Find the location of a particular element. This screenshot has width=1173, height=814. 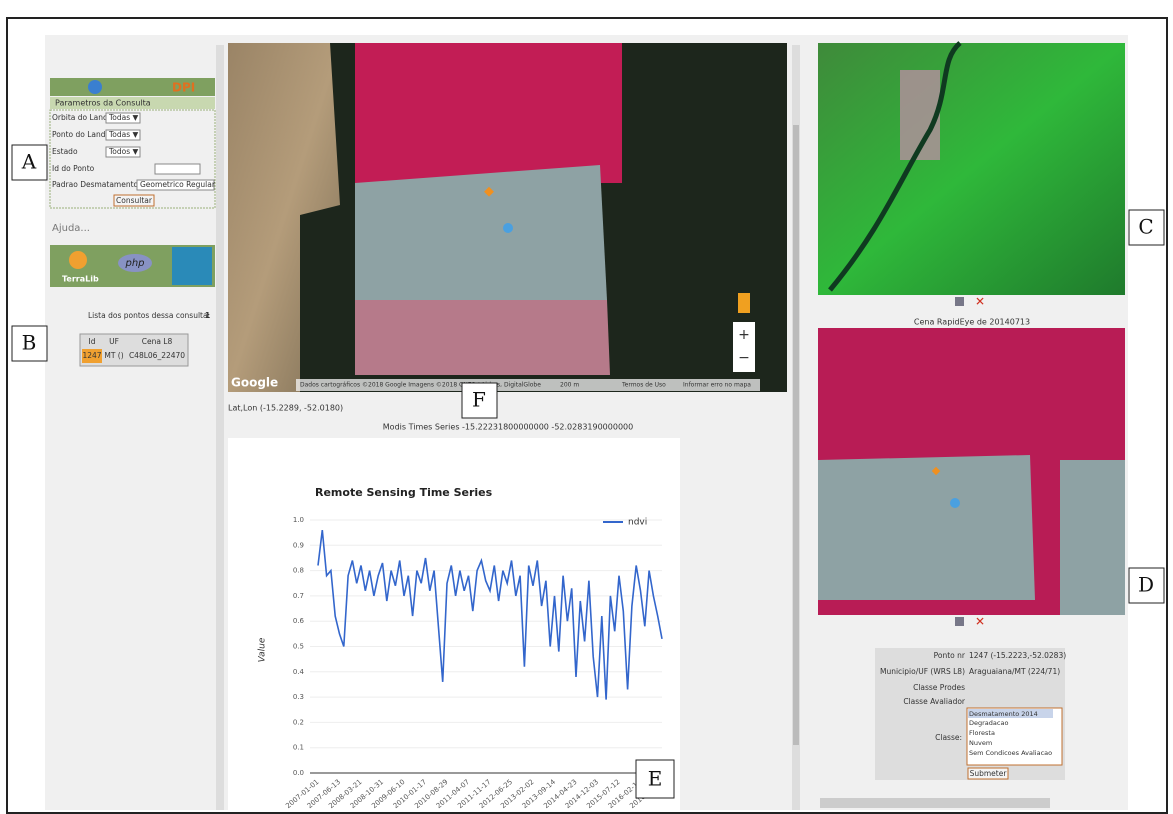

cleared-area-south is located at coordinates (482, 337).